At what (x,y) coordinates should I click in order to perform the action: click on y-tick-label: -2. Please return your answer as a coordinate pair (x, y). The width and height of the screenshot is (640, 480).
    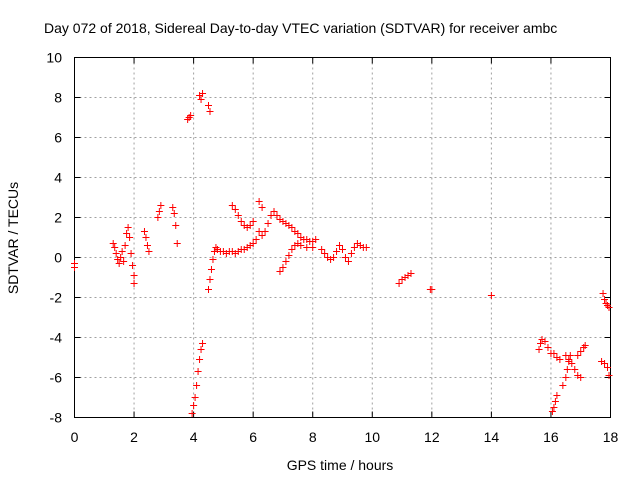
    Looking at the image, I should click on (56, 298).